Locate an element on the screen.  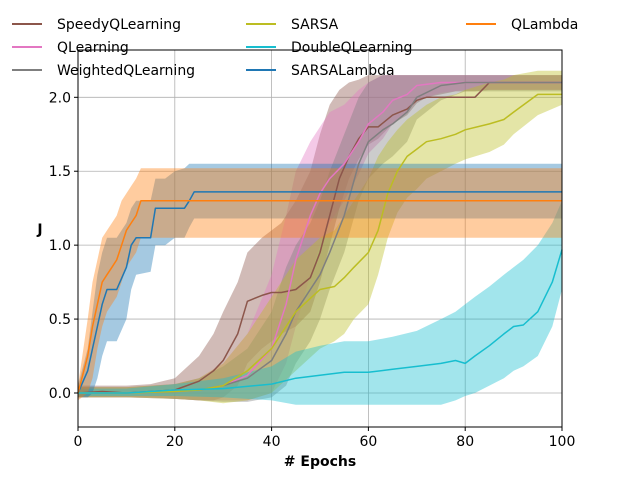
x-axis-ticks: 0 20 40 60 80 100 is located at coordinates (325, 438).